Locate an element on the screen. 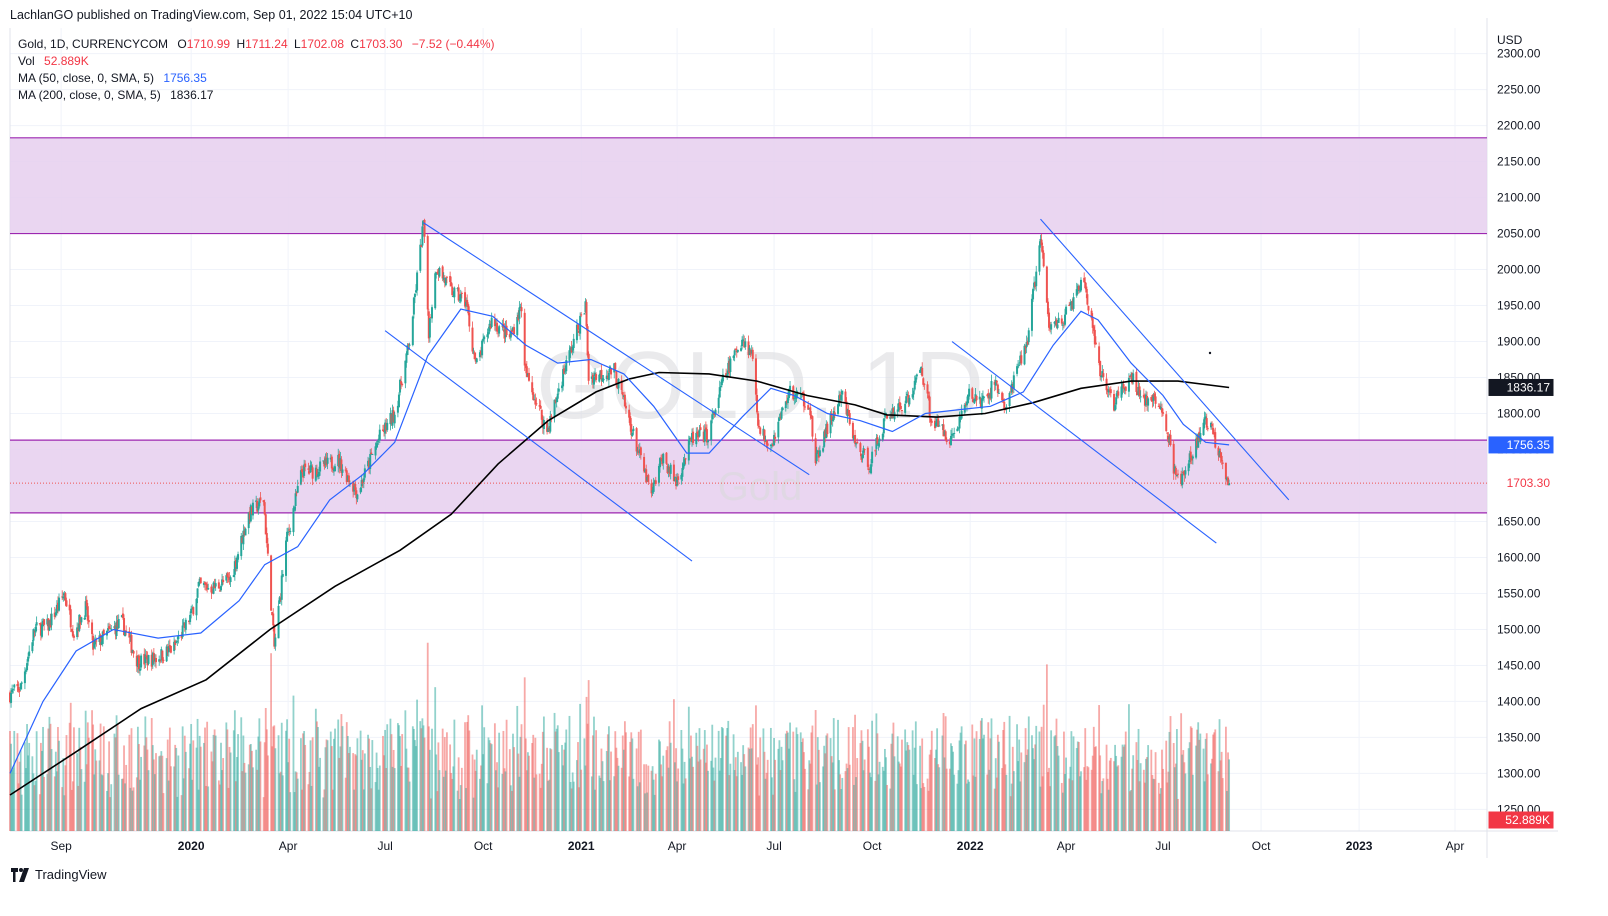  price-tick-label: 2100.00 is located at coordinates (1519, 198).